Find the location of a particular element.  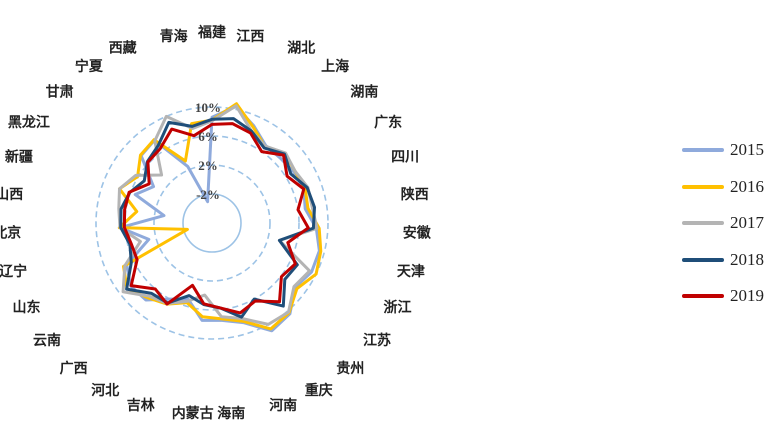

category-label: 山东 is located at coordinates (27, 307).